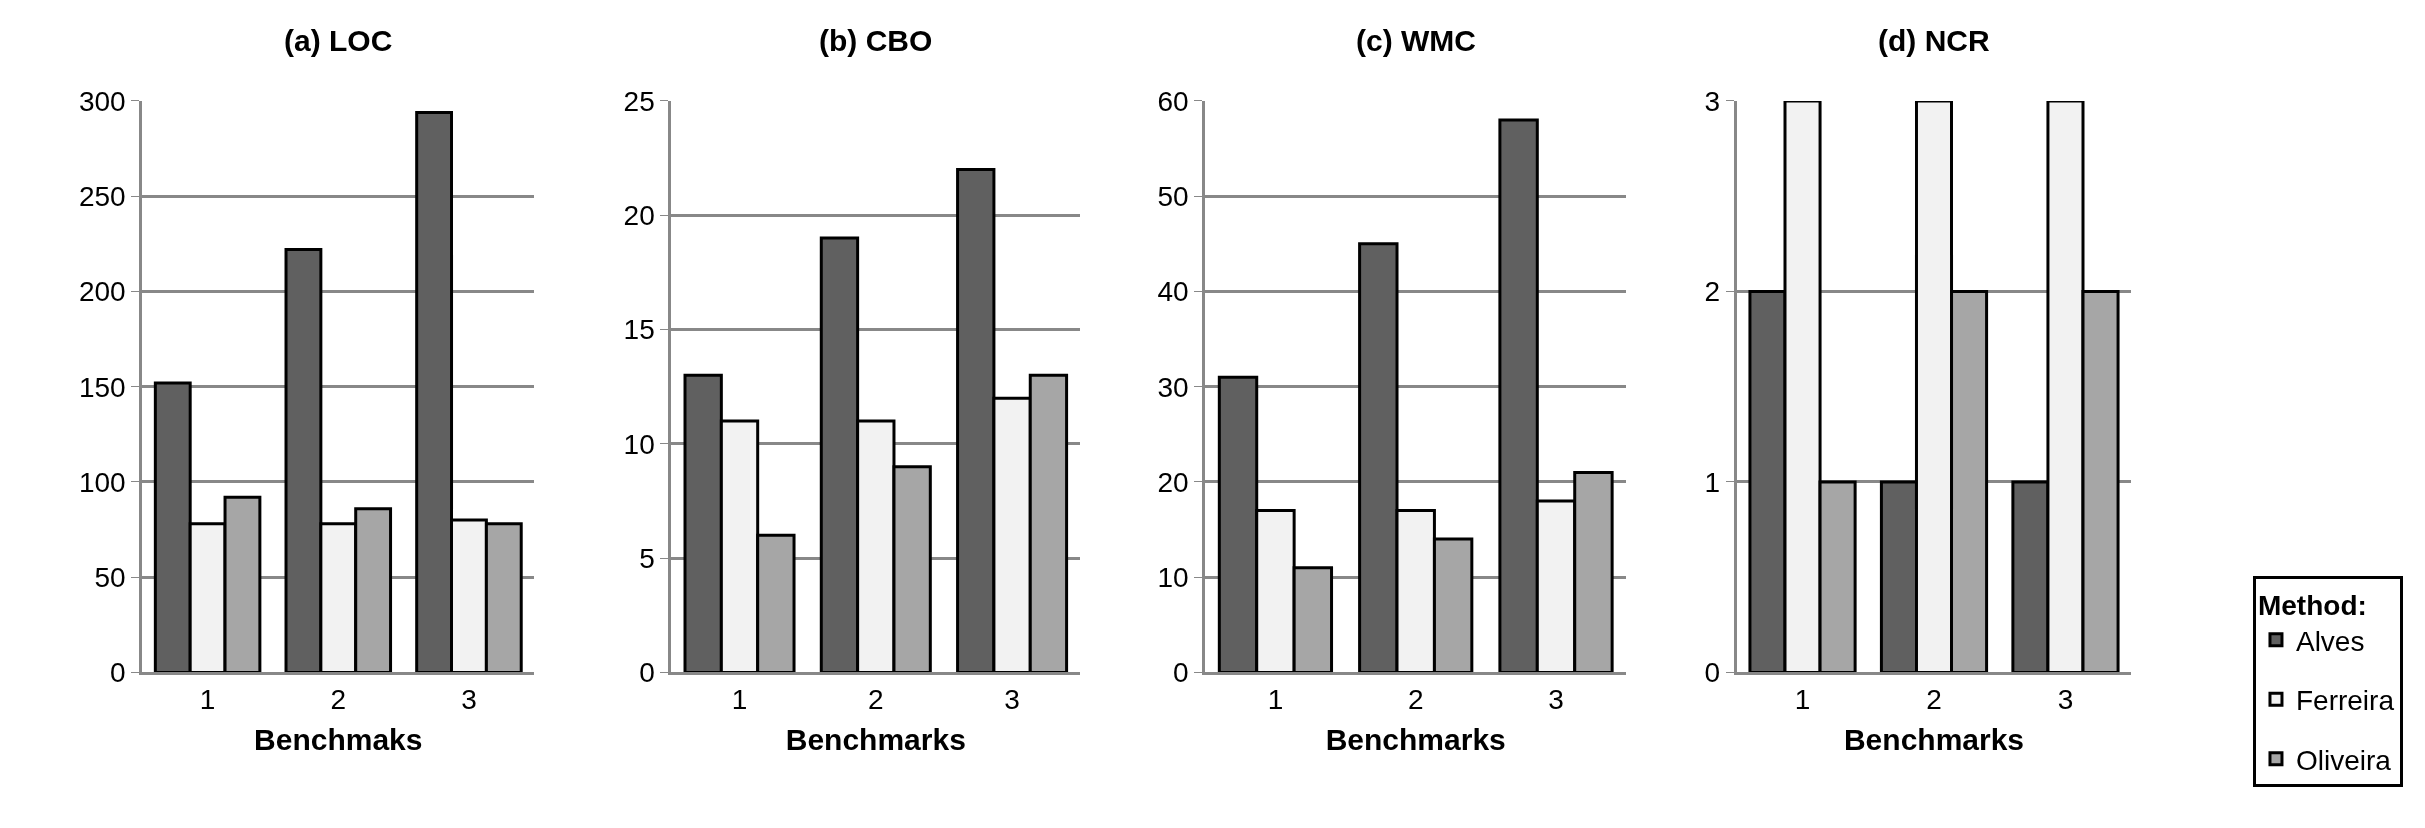 This screenshot has height=828, width=2425. Describe the element at coordinates (1173, 387) in the screenshot. I see `y-tick-label: 30` at that location.